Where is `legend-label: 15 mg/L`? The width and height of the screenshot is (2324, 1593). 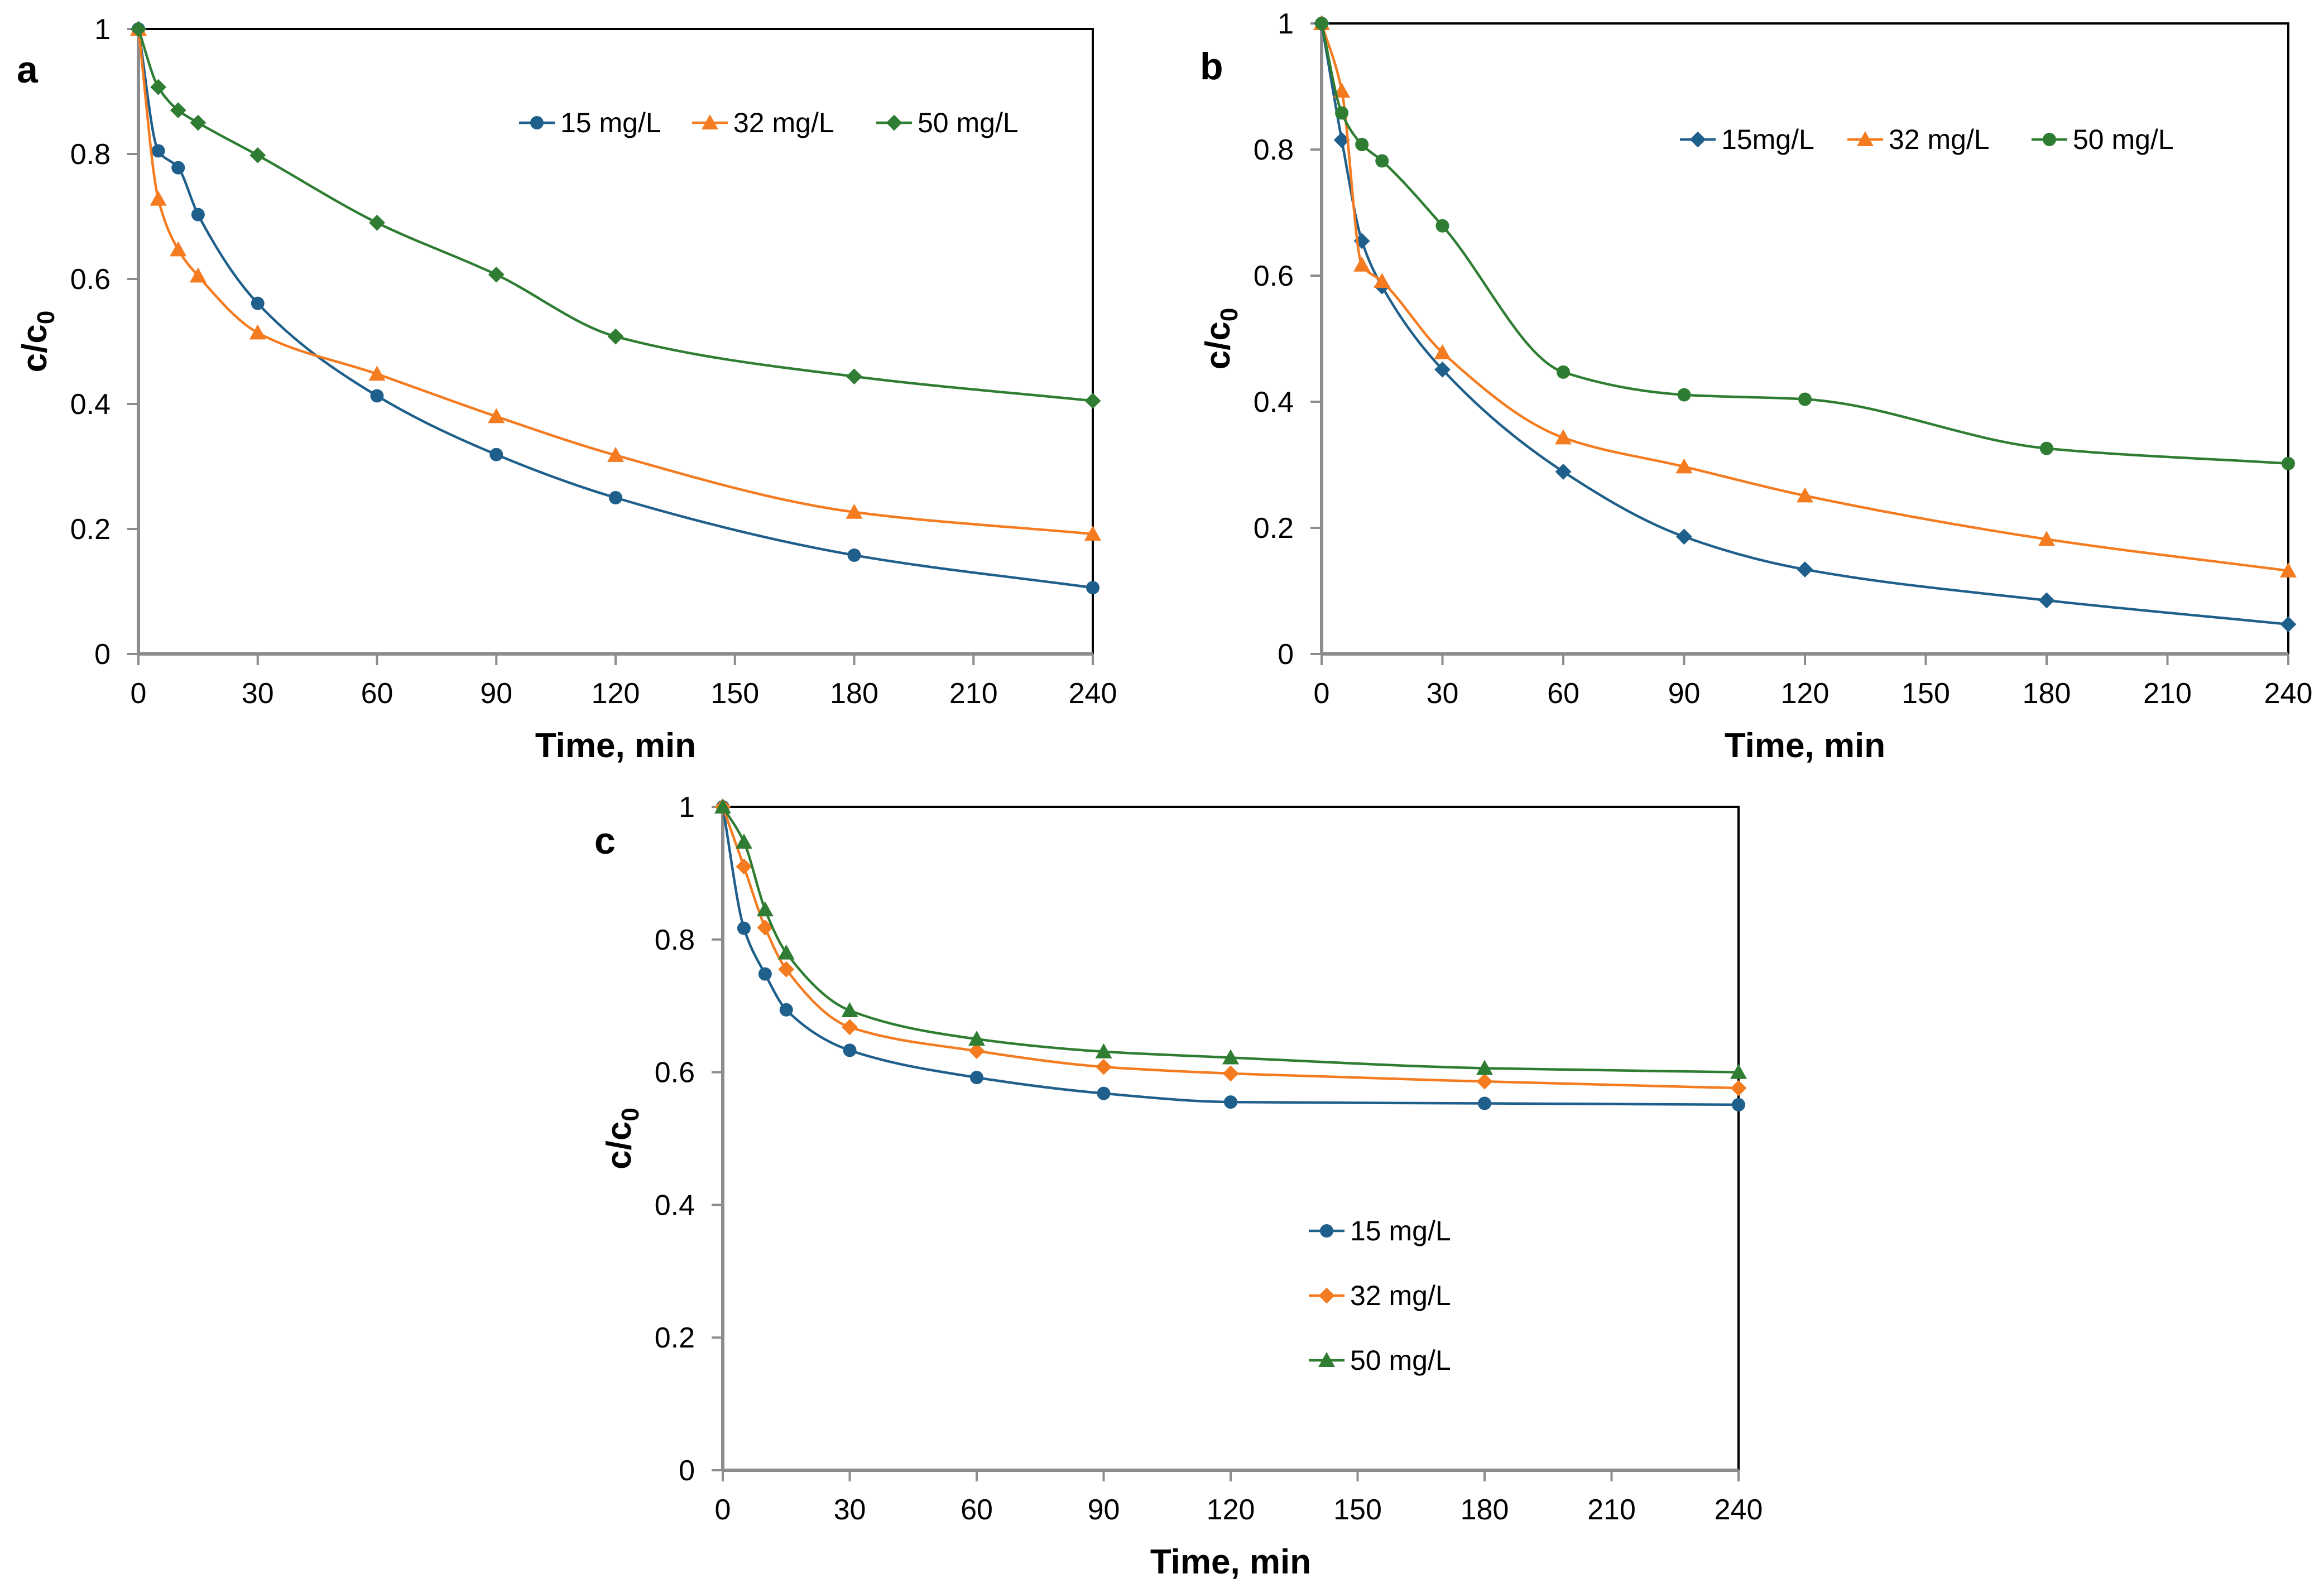
legend-label: 15 mg/L is located at coordinates (610, 123).